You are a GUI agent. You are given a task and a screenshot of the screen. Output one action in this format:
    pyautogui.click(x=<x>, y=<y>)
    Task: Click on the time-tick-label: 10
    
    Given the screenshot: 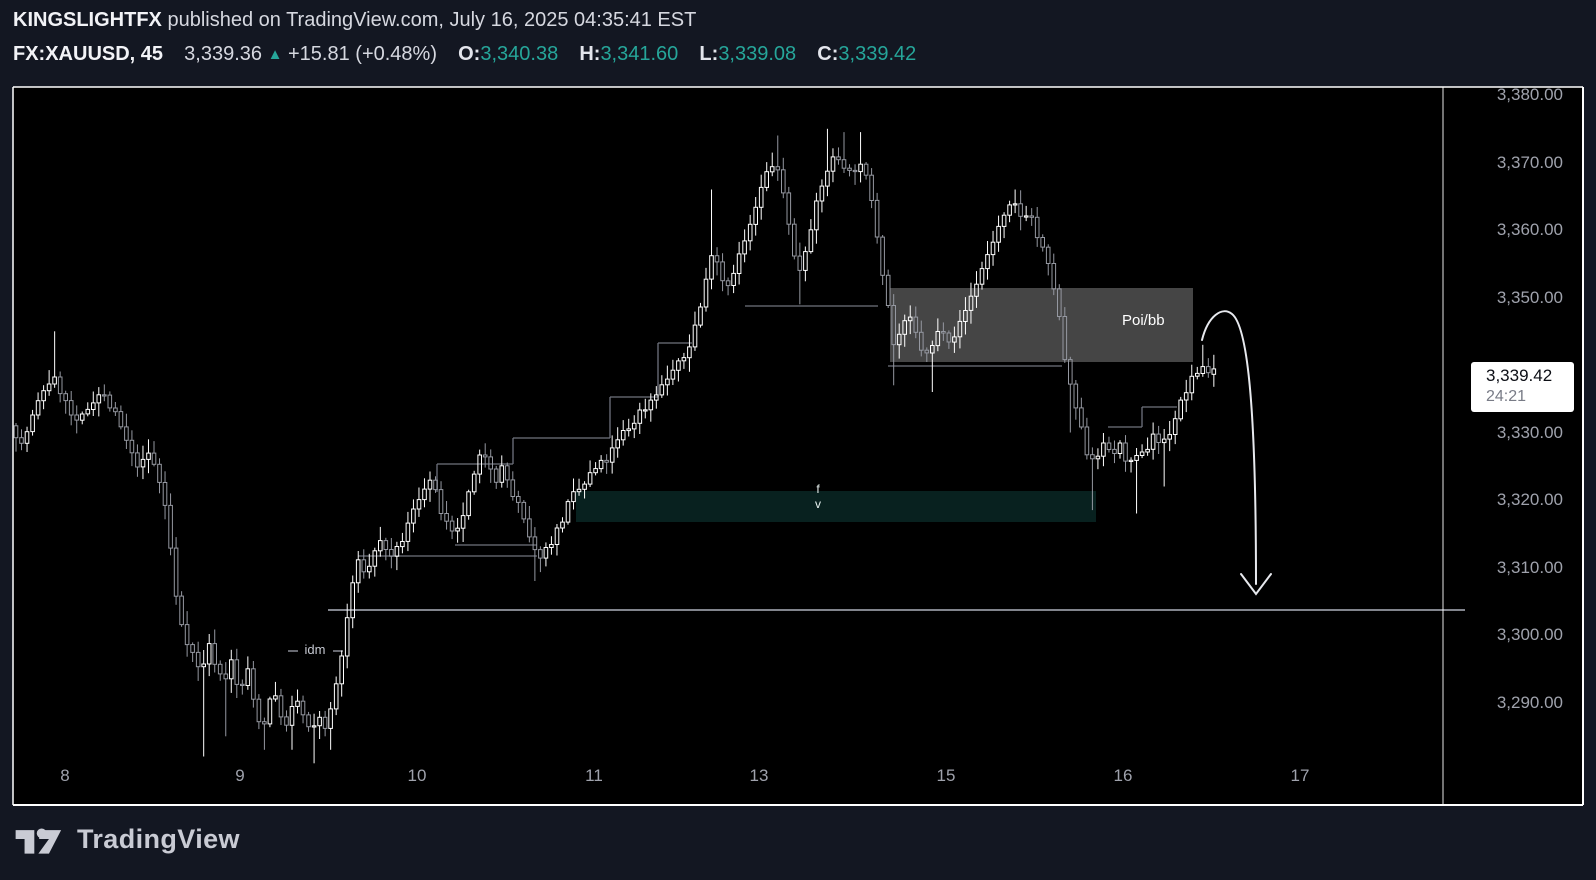 What is the action you would take?
    pyautogui.click(x=417, y=775)
    